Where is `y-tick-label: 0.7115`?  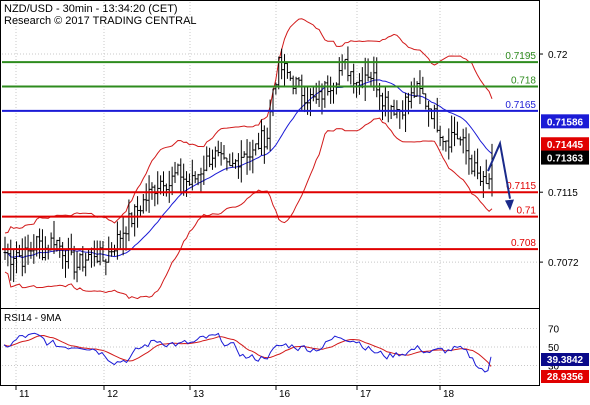
y-tick-label: 0.7115 is located at coordinates (563, 193).